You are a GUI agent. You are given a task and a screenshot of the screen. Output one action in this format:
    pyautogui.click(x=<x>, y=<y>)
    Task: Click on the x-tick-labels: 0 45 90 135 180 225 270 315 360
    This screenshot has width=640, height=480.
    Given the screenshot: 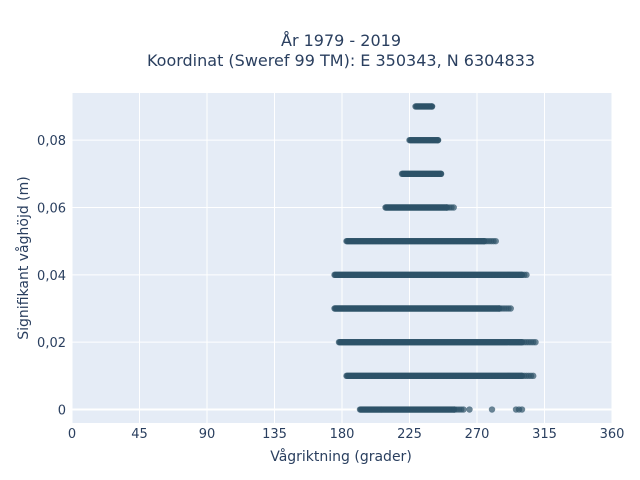 What is the action you would take?
    pyautogui.click(x=346, y=434)
    